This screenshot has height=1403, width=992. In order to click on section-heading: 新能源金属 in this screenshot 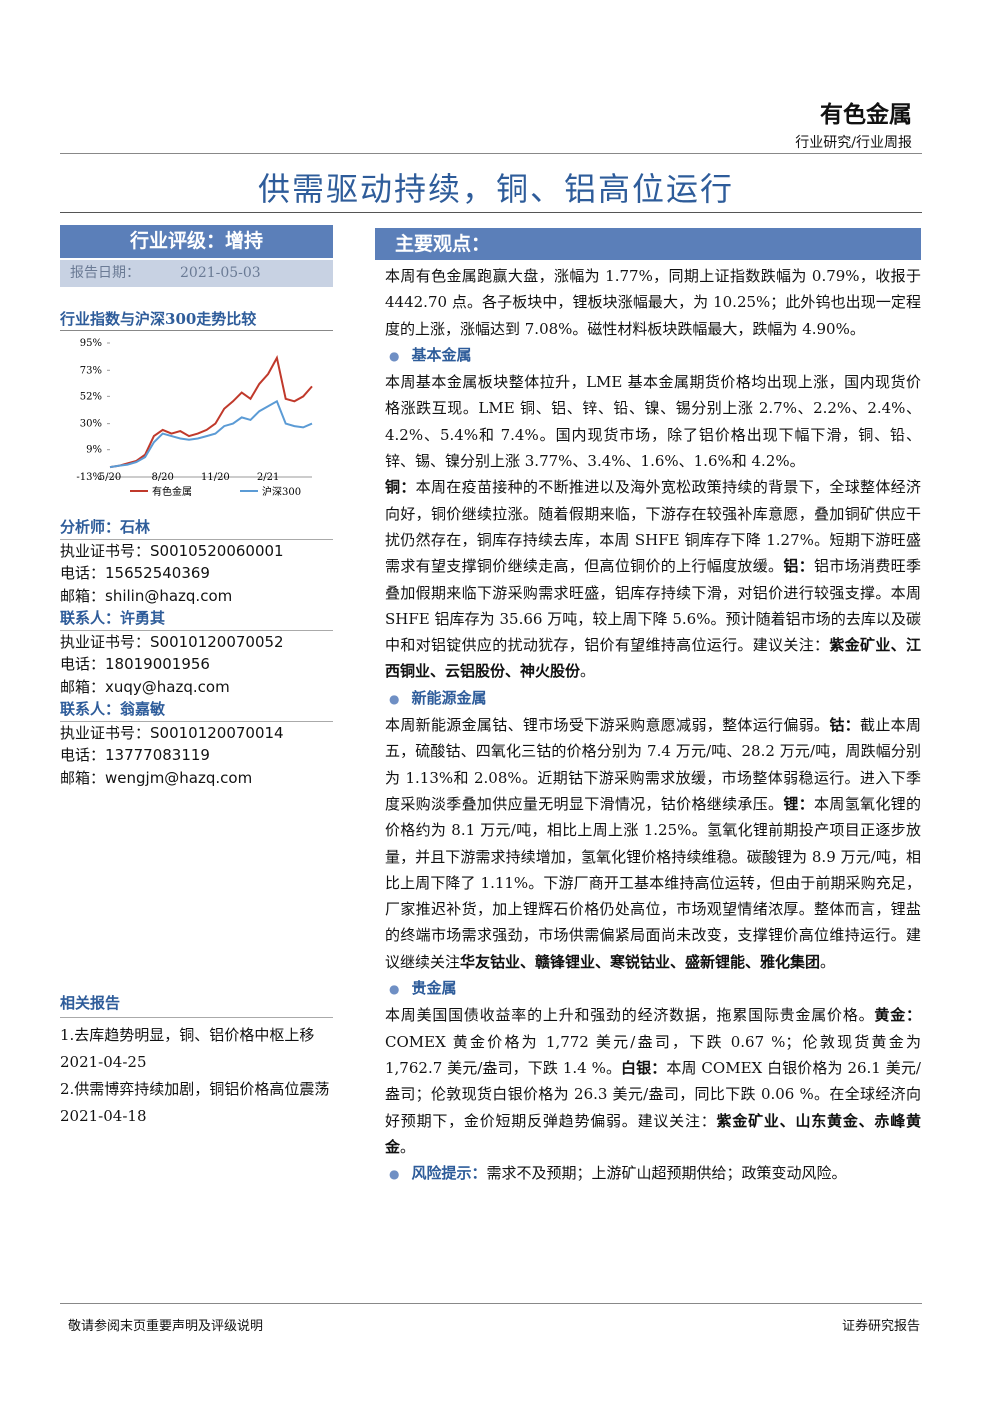, I will do `click(653, 698)`.